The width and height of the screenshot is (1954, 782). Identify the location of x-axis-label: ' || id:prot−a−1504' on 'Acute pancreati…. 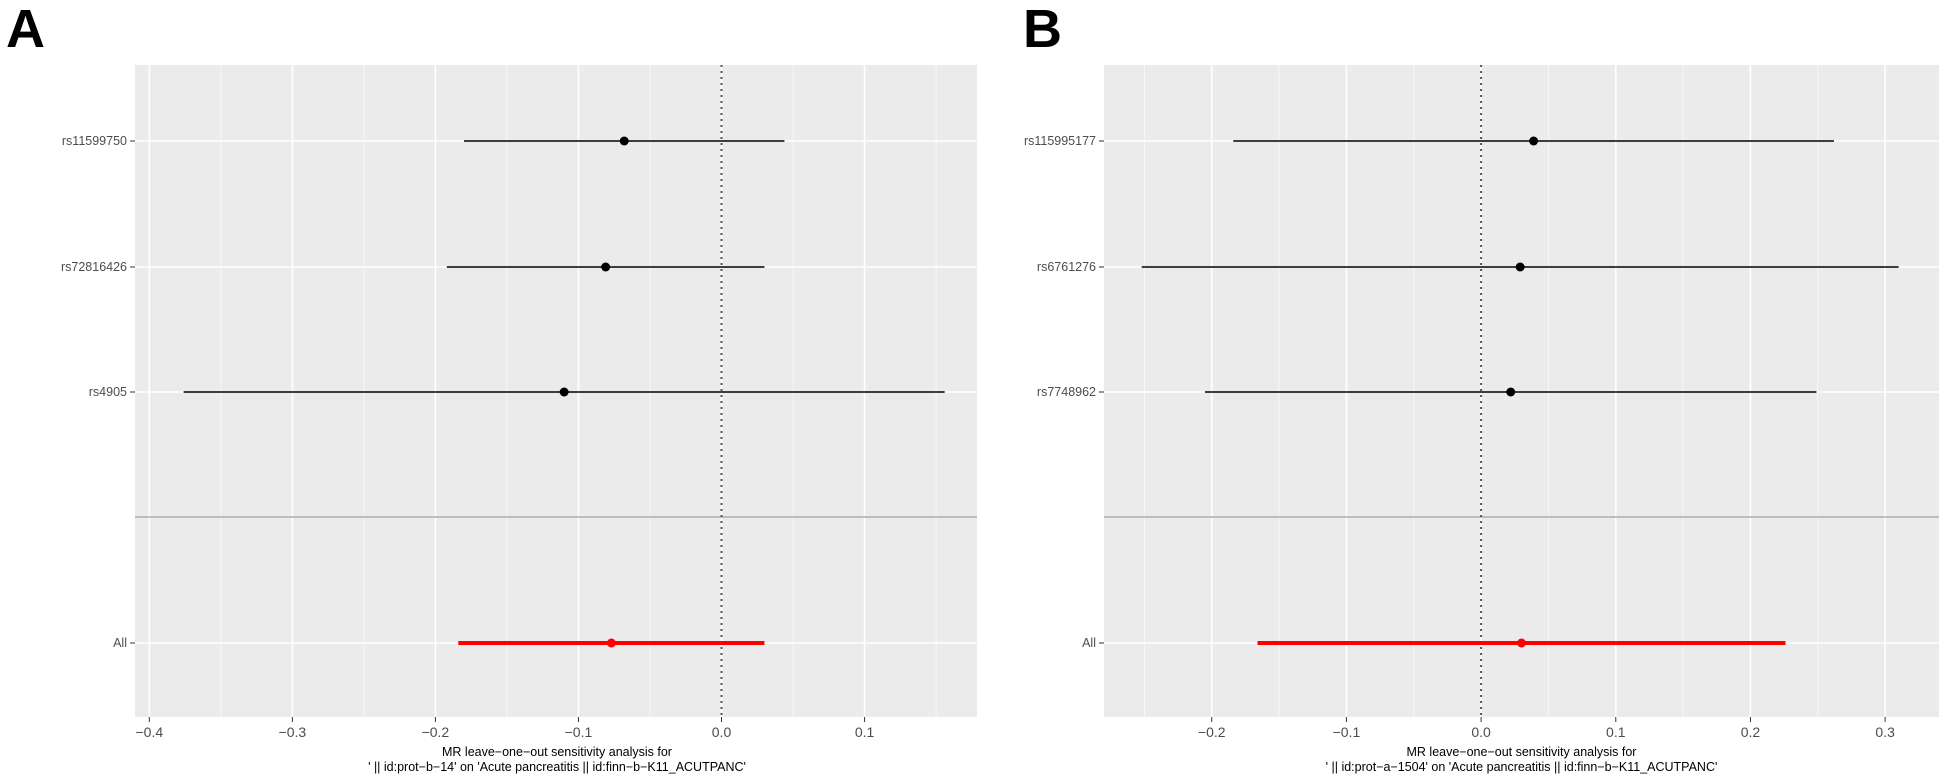
(1522, 767).